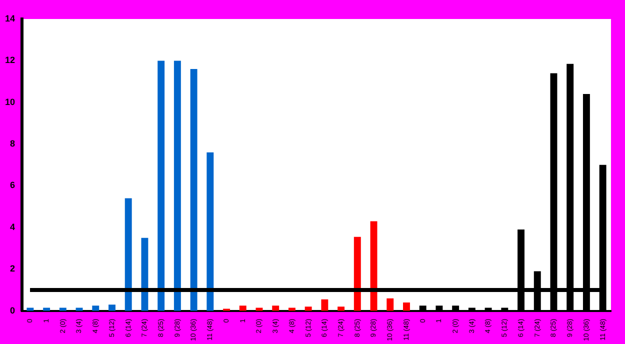 The image size is (625, 344). What do you see at coordinates (13, 227) in the screenshot?
I see `y-tick-label: 4` at bounding box center [13, 227].